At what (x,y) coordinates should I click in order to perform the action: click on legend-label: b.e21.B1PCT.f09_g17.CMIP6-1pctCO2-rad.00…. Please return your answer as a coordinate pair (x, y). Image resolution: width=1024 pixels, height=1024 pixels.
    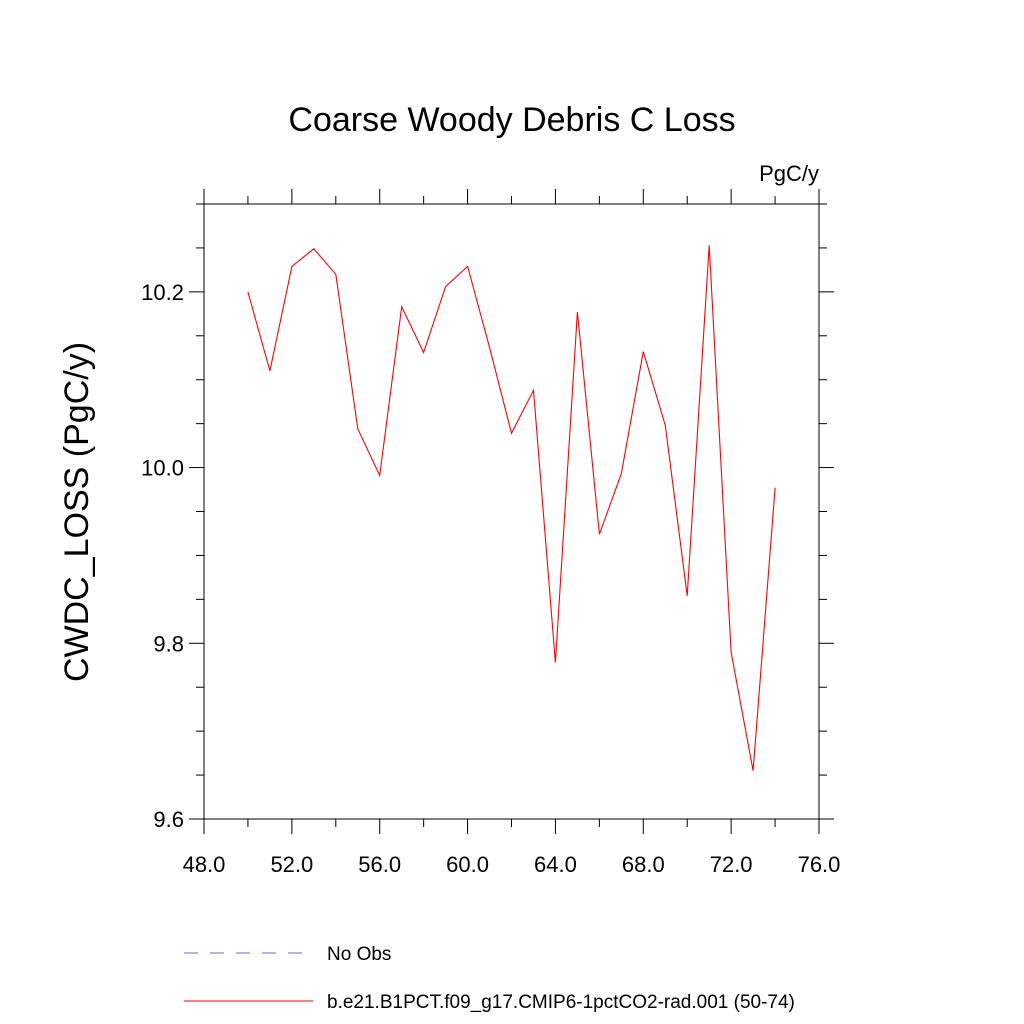
    Looking at the image, I should click on (561, 1002).